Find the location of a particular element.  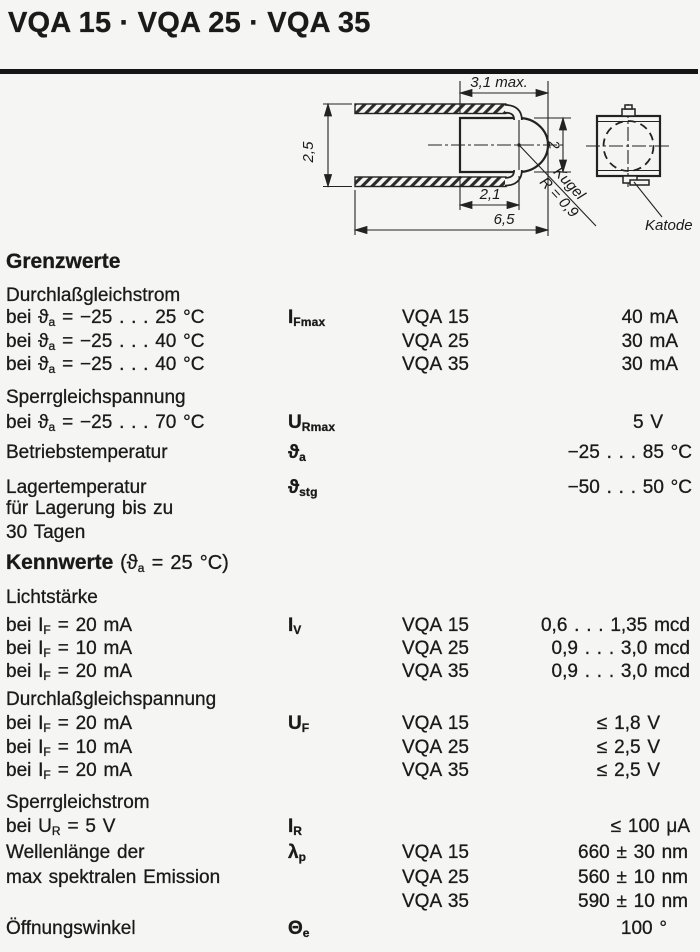

title-divider is located at coordinates (349, 71).